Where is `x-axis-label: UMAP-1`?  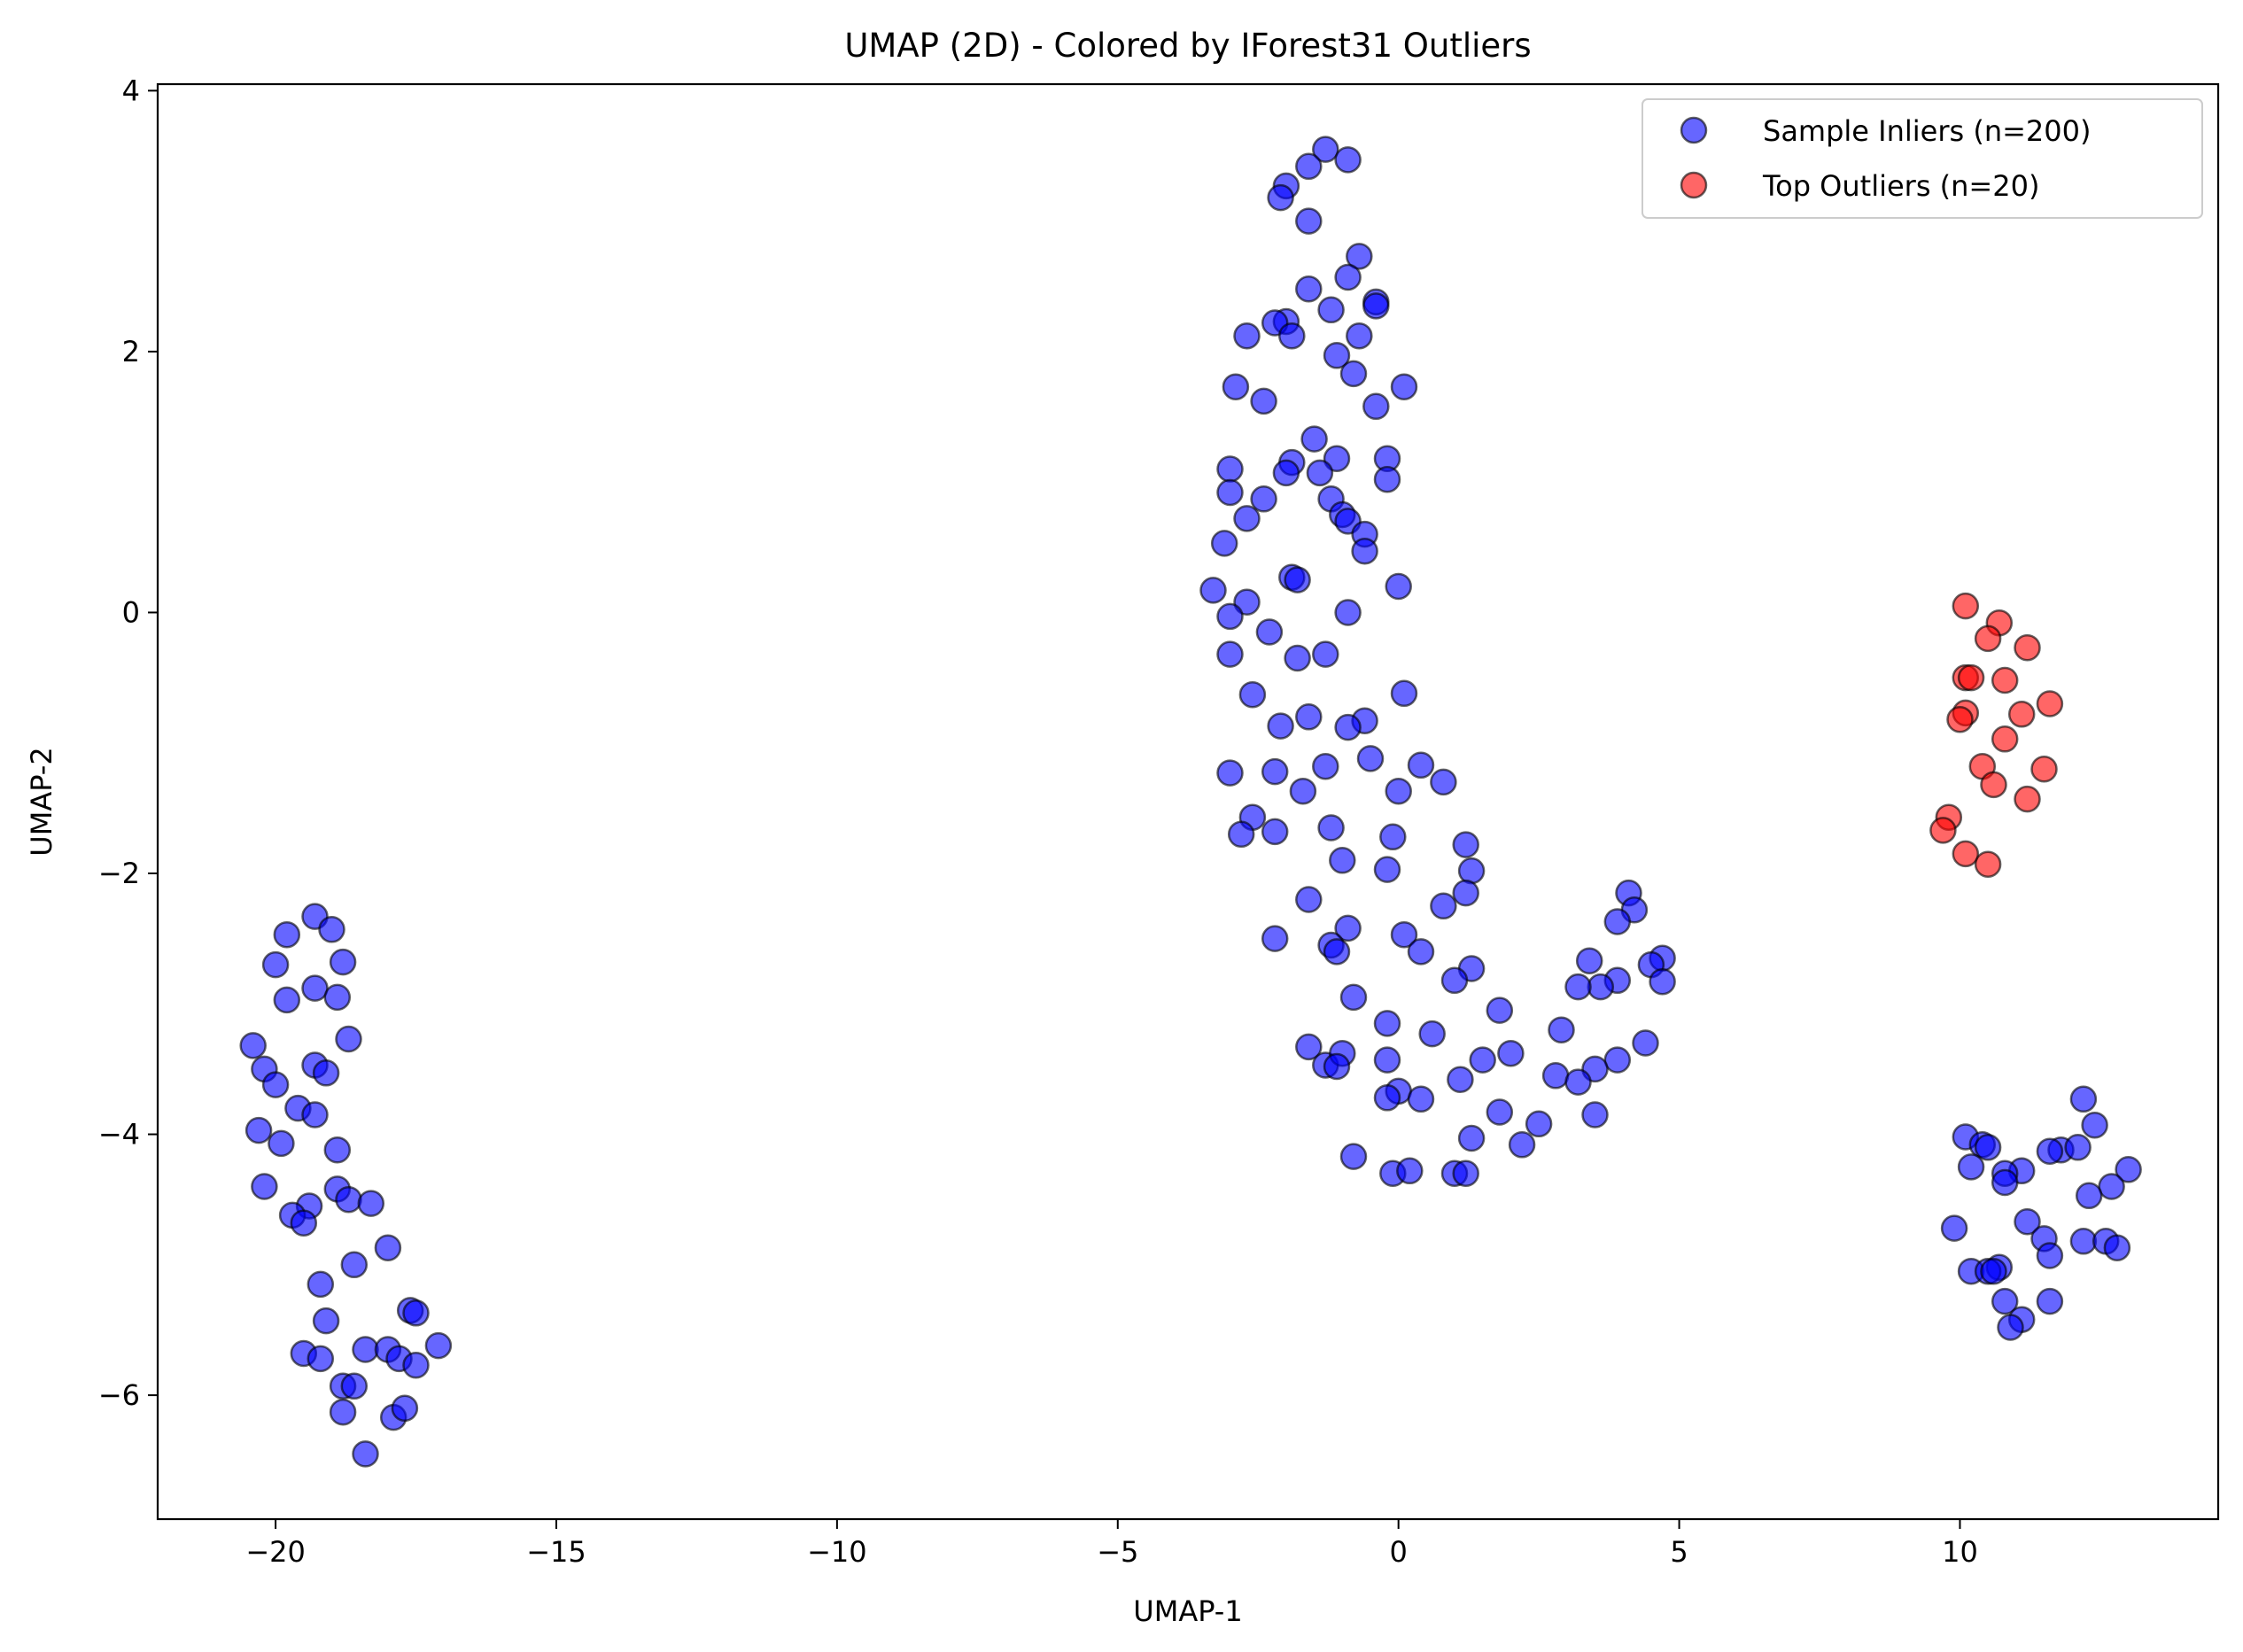
x-axis-label: UMAP-1 is located at coordinates (1188, 1611).